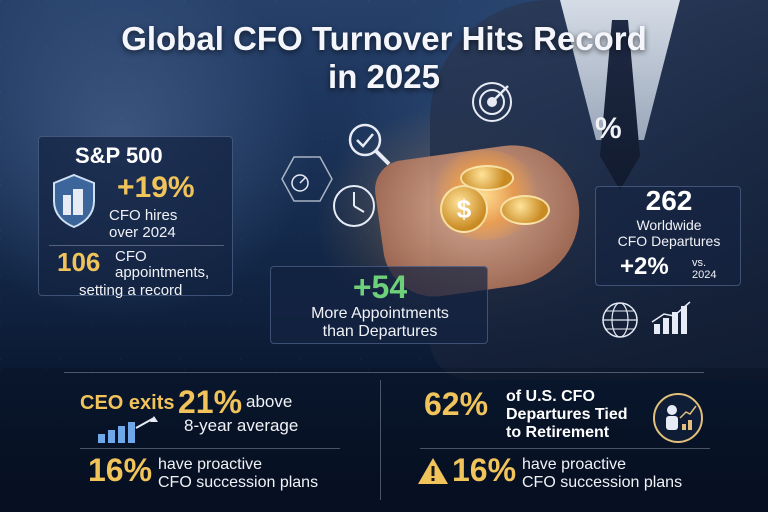 The image size is (768, 512). Describe the element at coordinates (525, 210) in the screenshot. I see `coin-stack-icon` at that location.